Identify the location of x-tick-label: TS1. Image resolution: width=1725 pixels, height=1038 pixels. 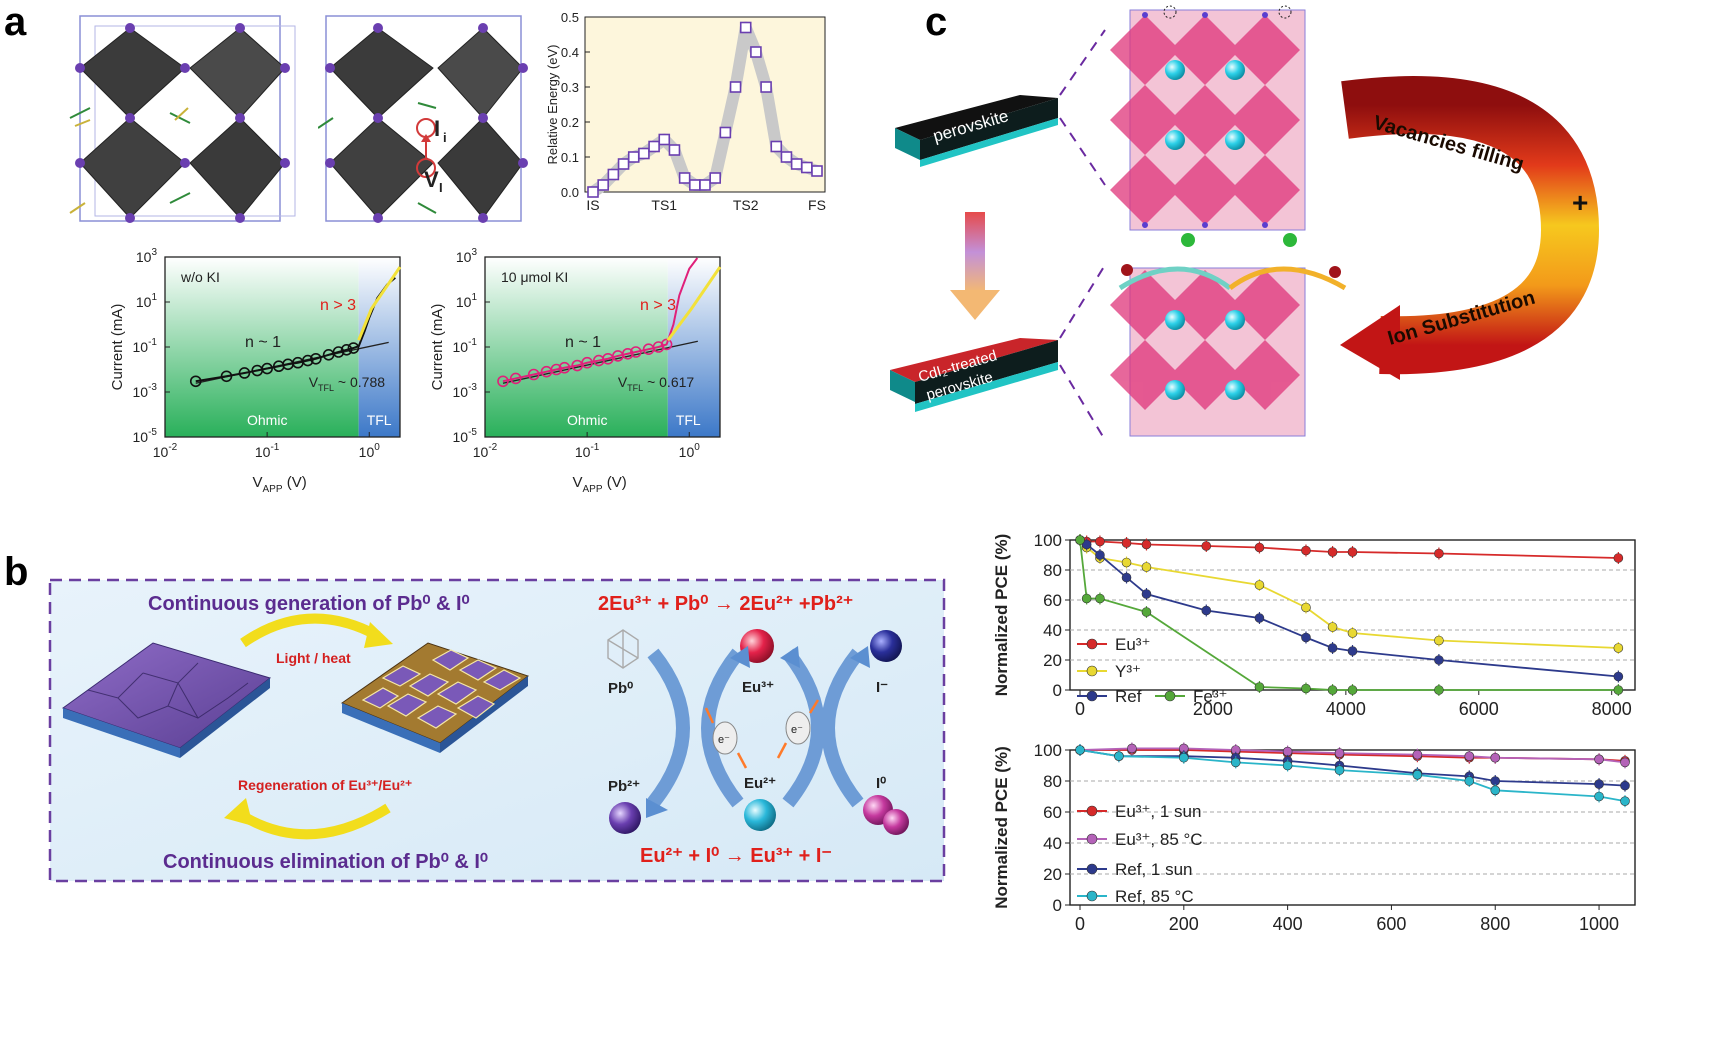
(664, 205).